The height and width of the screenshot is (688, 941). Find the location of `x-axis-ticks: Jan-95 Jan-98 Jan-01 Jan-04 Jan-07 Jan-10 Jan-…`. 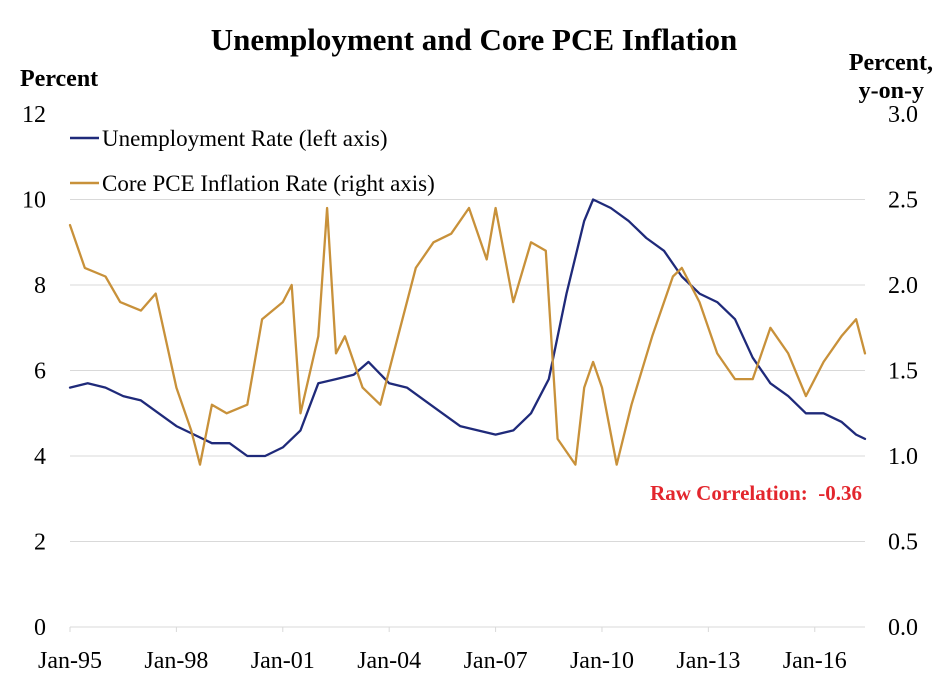

x-axis-ticks: Jan-95 Jan-98 Jan-01 Jan-04 Jan-07 Jan-10 Jan-… is located at coordinates (442, 650).